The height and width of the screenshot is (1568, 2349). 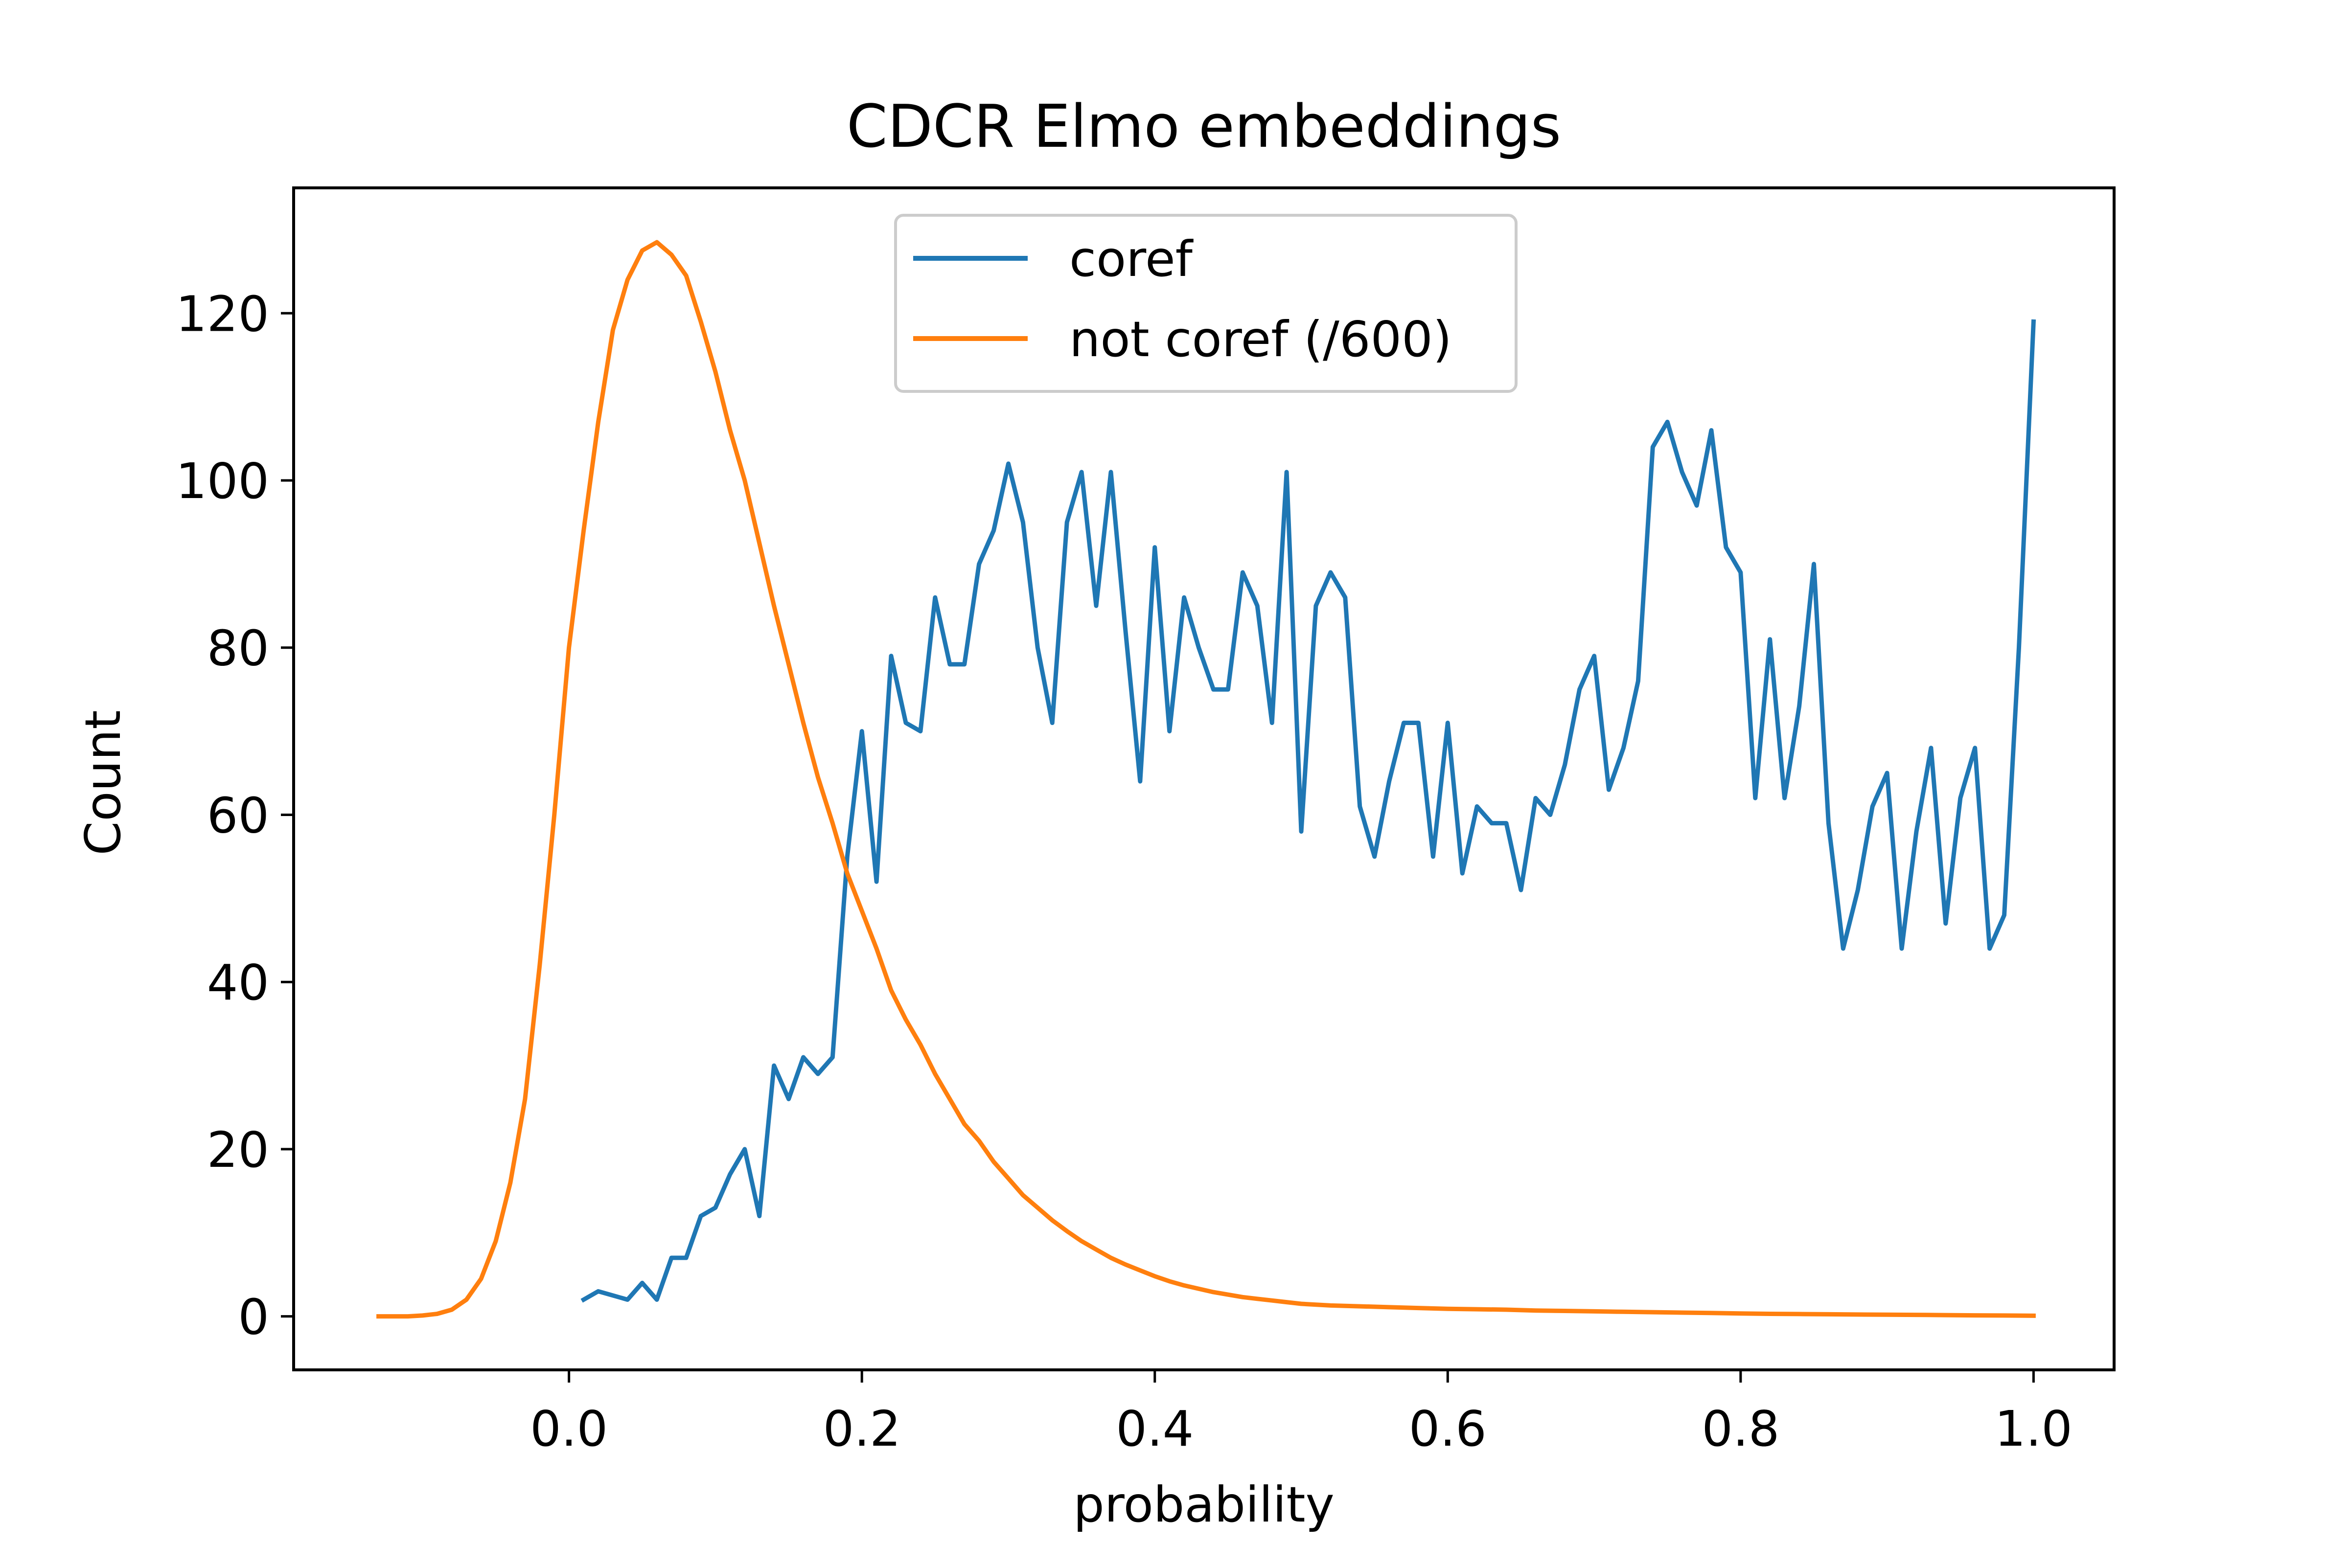 I want to click on y-tick-label: 40, so click(x=238, y=982).